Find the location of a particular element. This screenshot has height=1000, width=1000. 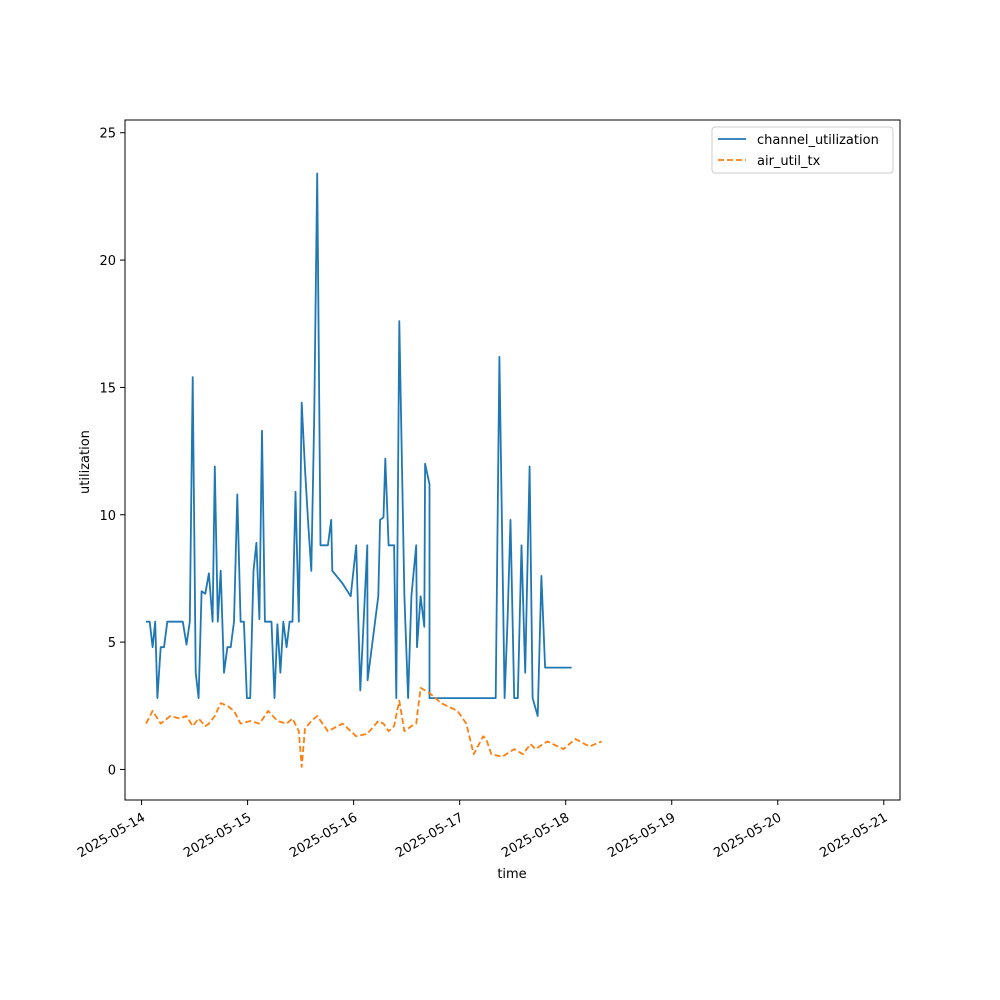

series-line-air-util-tx is located at coordinates (374, 727).